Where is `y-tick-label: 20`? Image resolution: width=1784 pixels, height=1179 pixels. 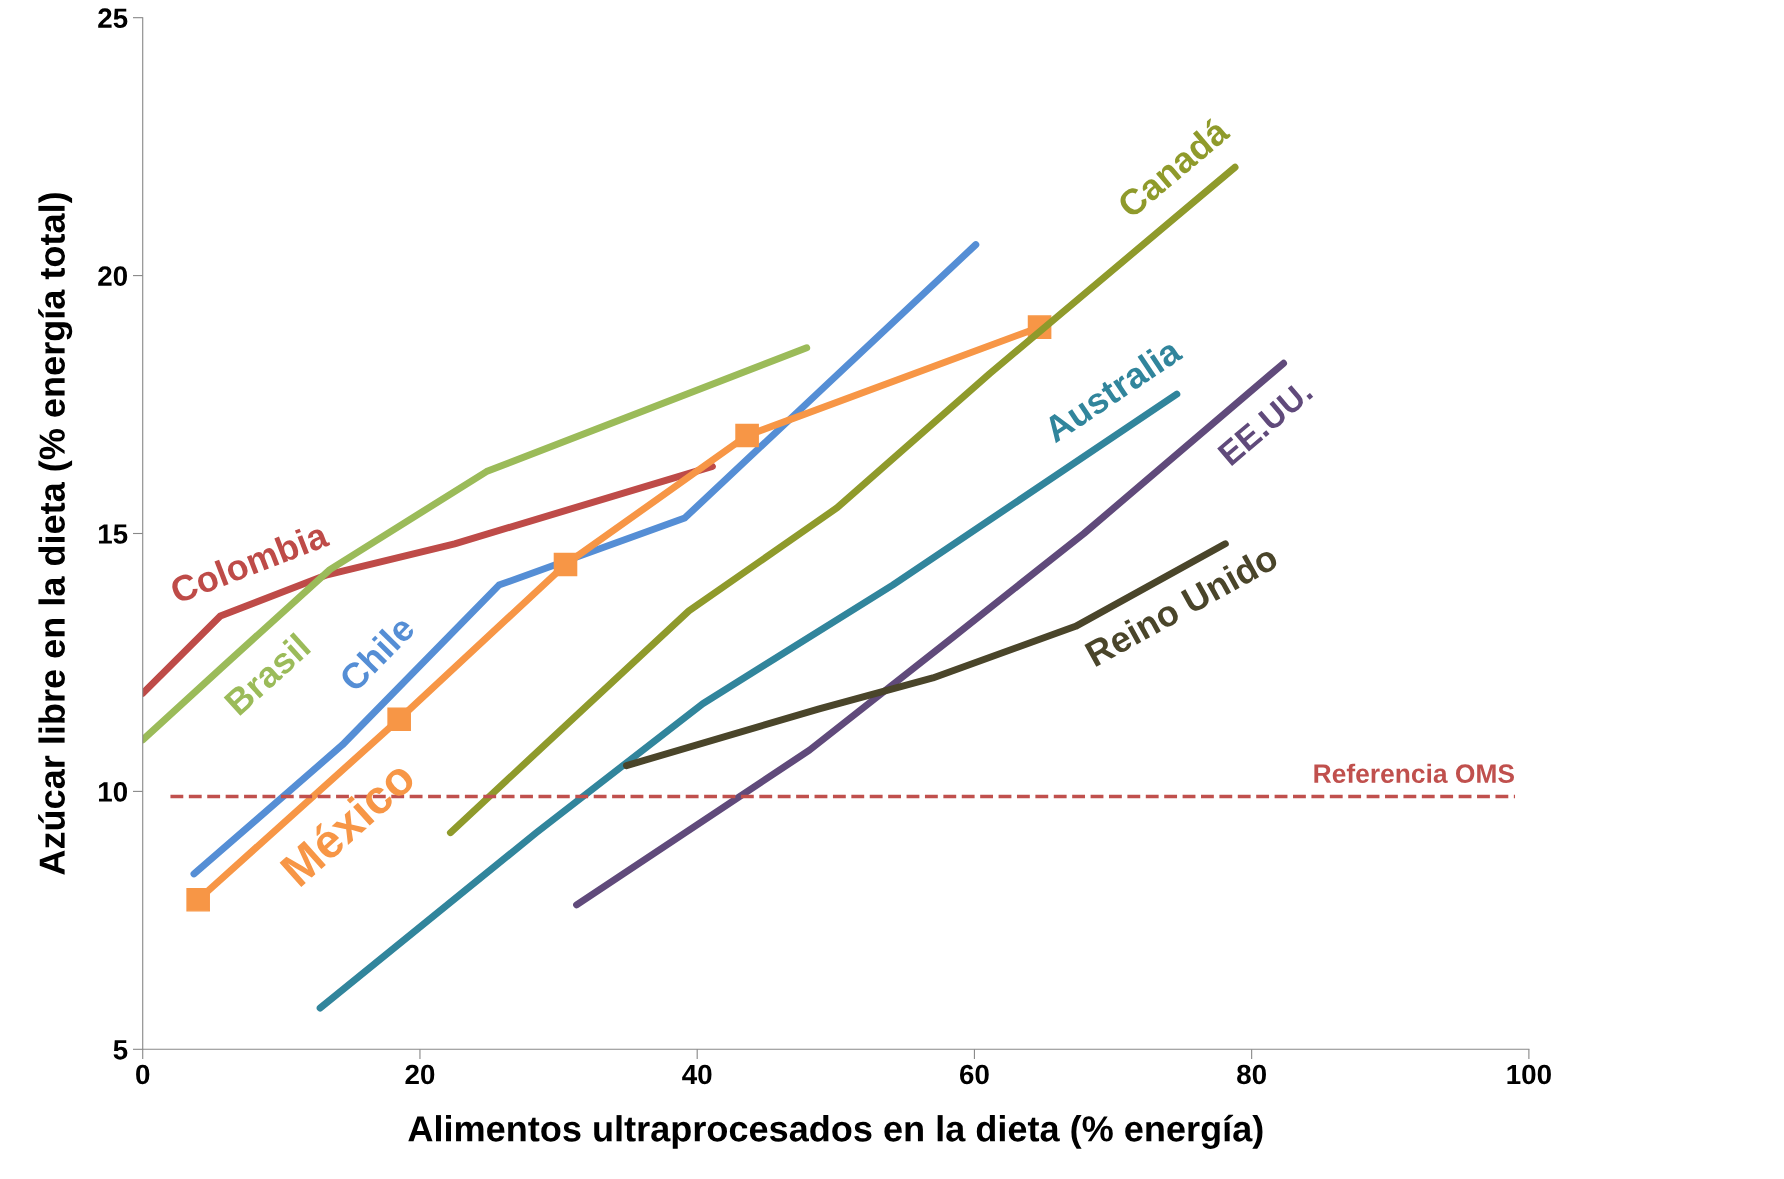
y-tick-label: 20 is located at coordinates (112, 276).